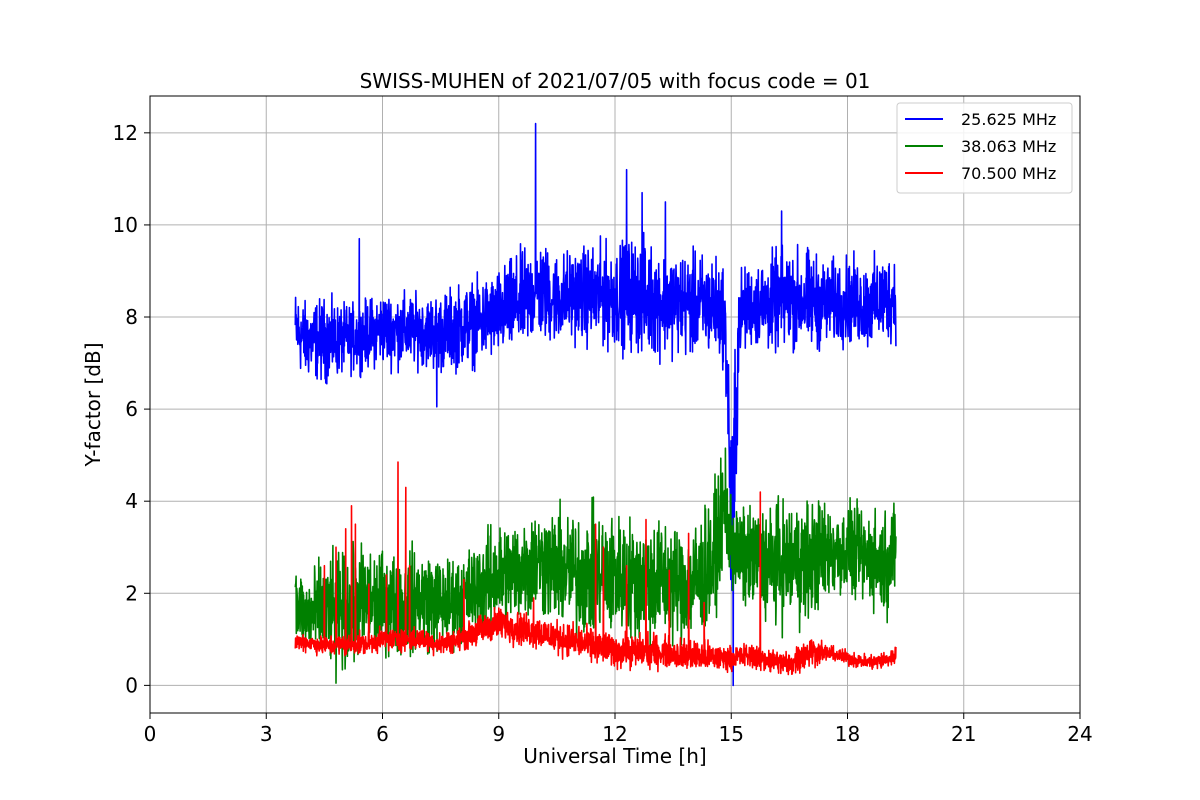 The height and width of the screenshot is (800, 1200). What do you see at coordinates (131, 501) in the screenshot?
I see `y-tick-label: 4` at bounding box center [131, 501].